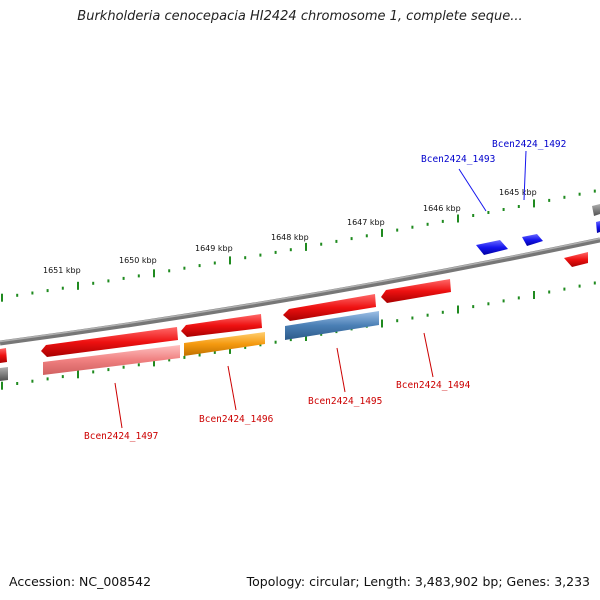 This screenshot has height=600, width=600. Describe the element at coordinates (598, 227) in the screenshot. I see `gene-feature-forward-edge-blue` at that location.